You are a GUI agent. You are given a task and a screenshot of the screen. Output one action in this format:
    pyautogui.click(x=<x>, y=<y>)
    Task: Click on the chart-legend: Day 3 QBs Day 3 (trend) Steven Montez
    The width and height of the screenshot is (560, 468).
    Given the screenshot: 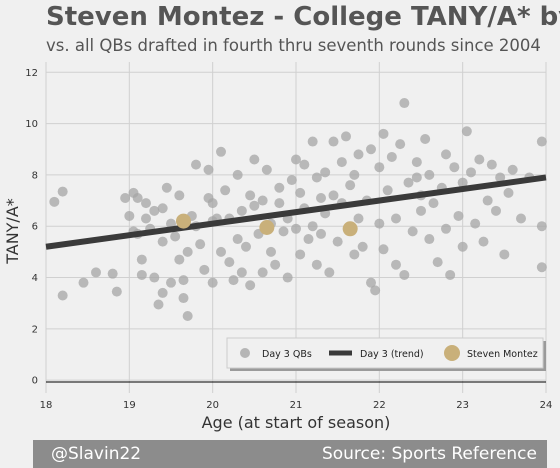 What is the action you would take?
    pyautogui.click(x=386, y=354)
    